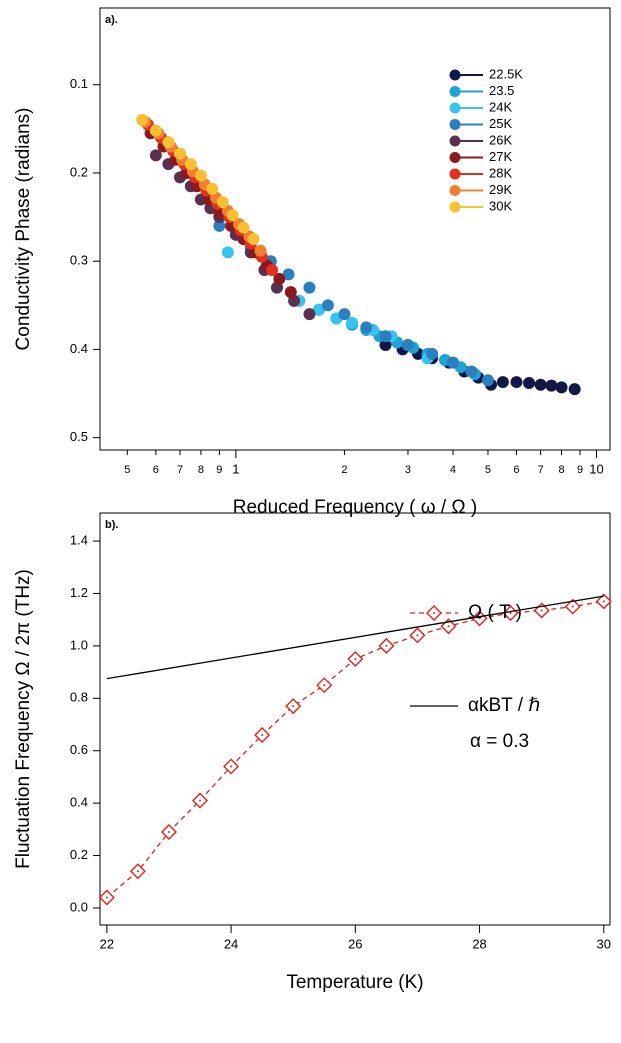 This screenshot has height=1043, width=621. I want to click on legend-label: 27K, so click(500, 156).